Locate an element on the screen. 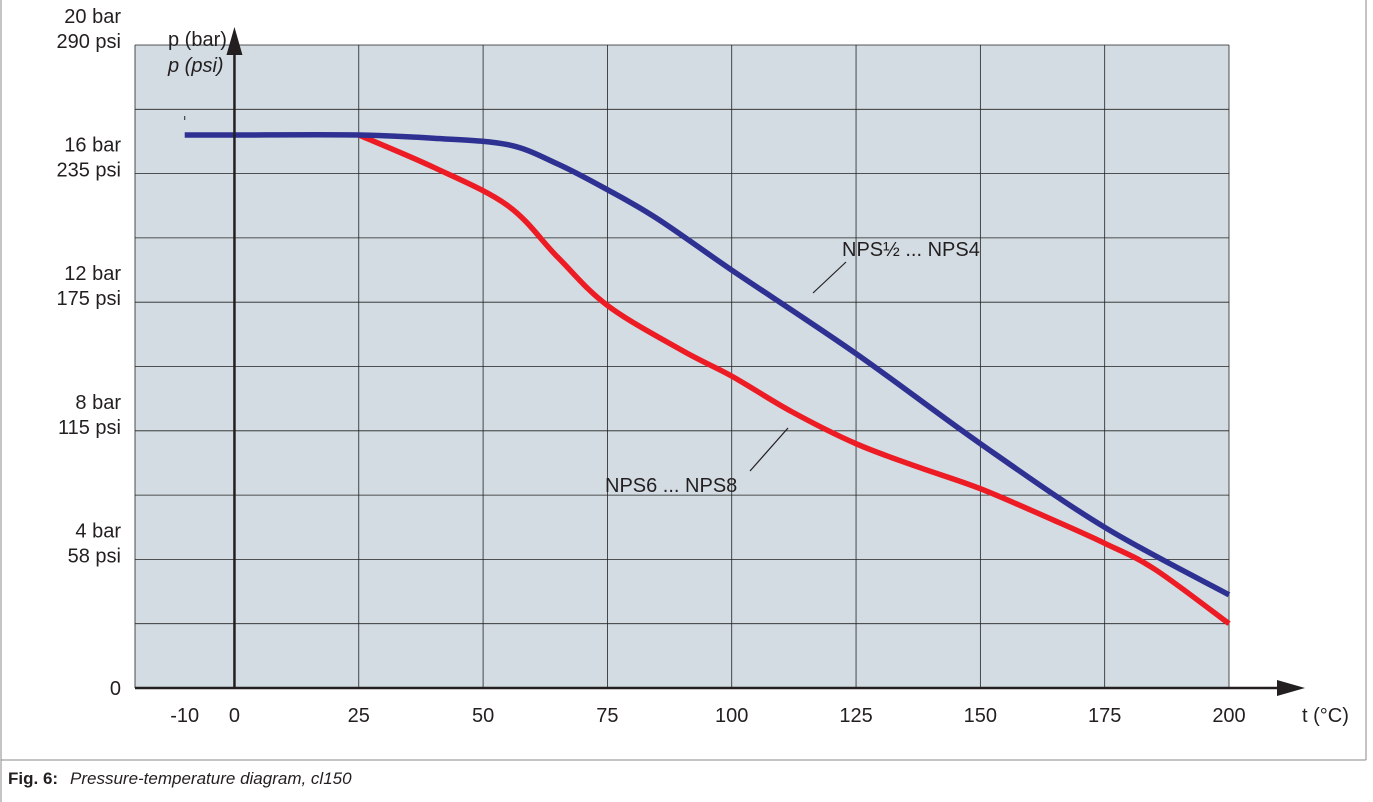  y-tick-label: 175 psi is located at coordinates (89, 299).